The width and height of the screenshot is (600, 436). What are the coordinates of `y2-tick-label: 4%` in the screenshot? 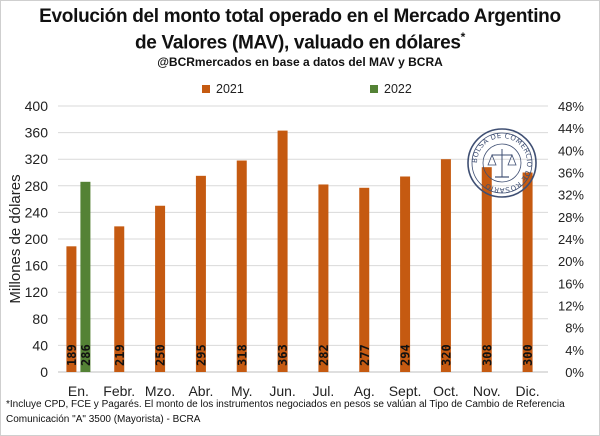 It's located at (574, 350).